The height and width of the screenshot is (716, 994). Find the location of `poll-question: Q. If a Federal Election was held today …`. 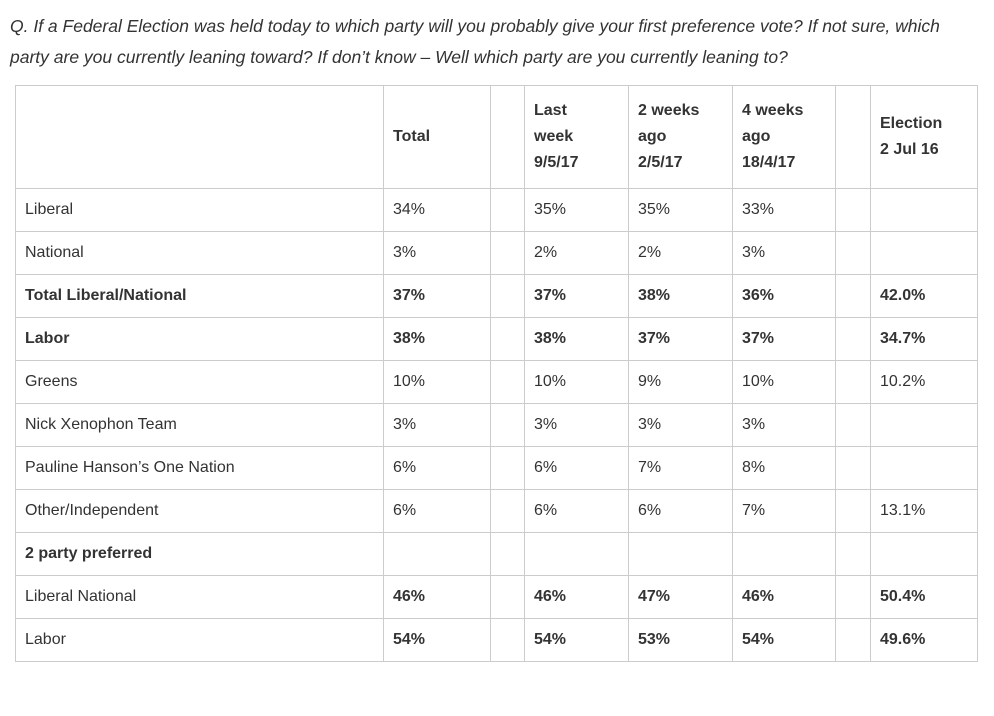

poll-question: Q. If a Federal Election was held today … is located at coordinates (475, 41).